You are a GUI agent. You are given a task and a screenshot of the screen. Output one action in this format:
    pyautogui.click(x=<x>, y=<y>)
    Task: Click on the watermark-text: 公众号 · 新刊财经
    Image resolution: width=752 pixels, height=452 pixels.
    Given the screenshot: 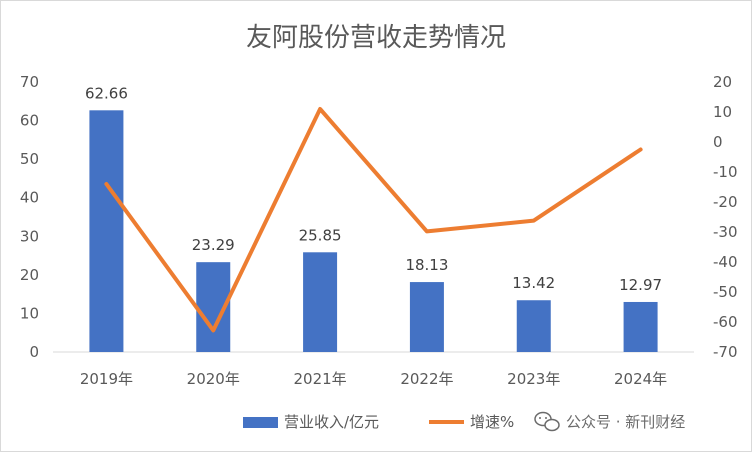 What is the action you would take?
    pyautogui.click(x=625, y=422)
    